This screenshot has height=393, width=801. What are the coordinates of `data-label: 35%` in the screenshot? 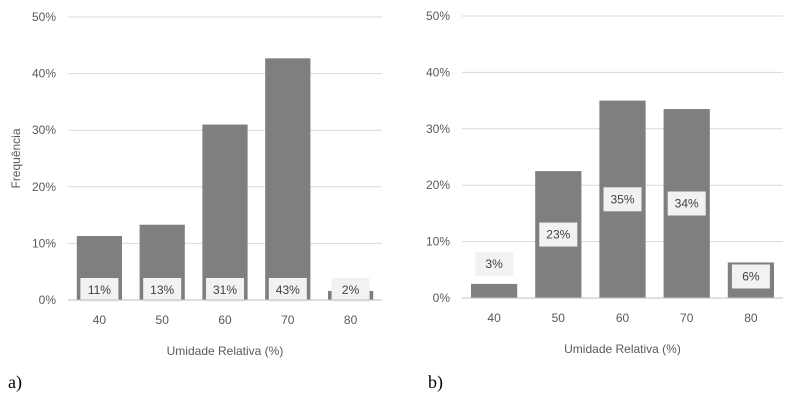 It's located at (622, 199).